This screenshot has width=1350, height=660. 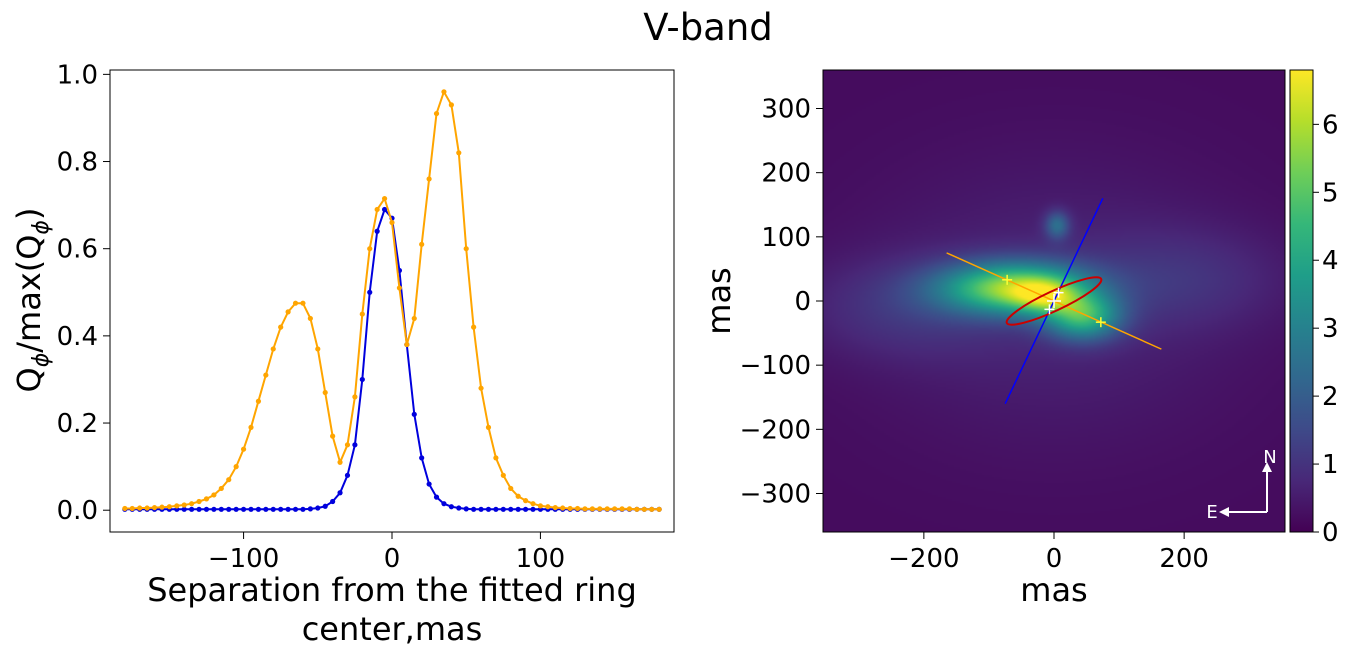 I want to click on image-overlays, so click(x=1054, y=301).